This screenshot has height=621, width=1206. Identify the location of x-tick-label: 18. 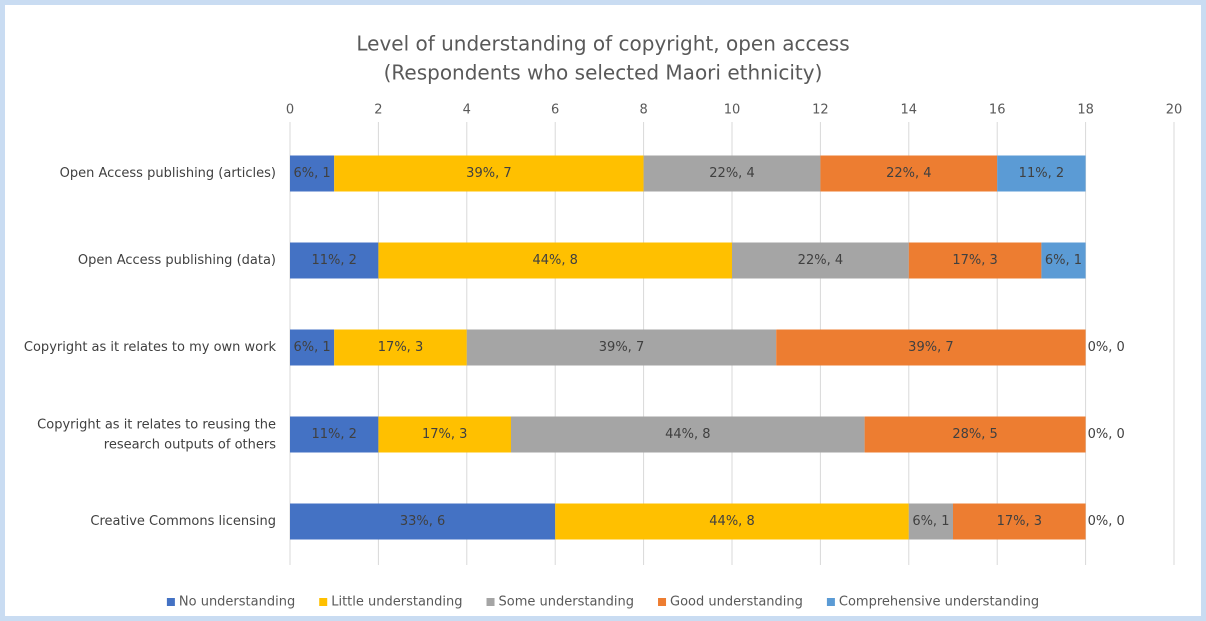
(1085, 110).